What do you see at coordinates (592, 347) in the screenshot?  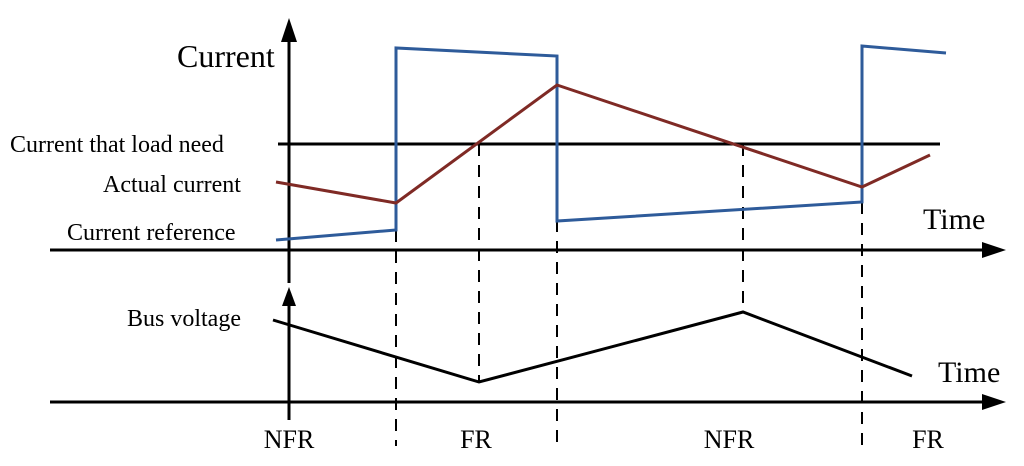 I see `bus-voltage-curve` at bounding box center [592, 347].